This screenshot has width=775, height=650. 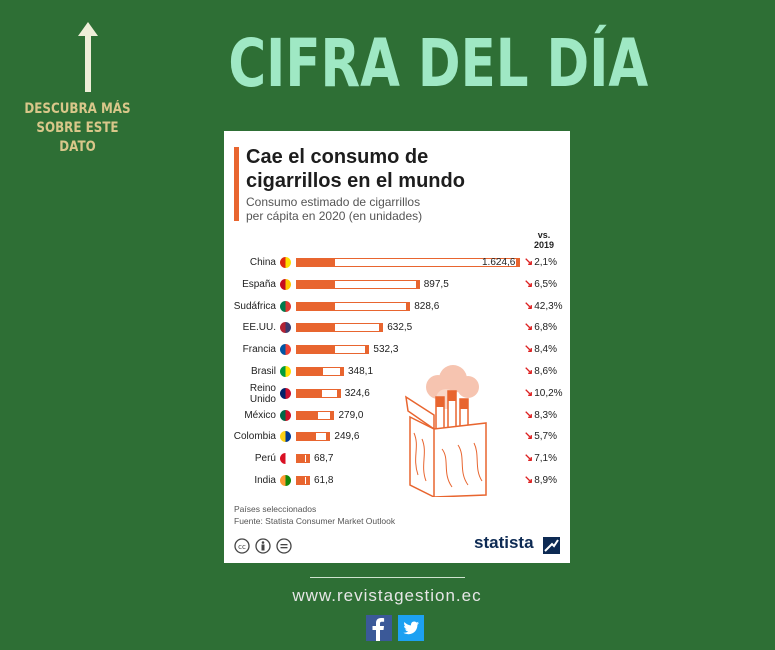 What do you see at coordinates (427, 306) in the screenshot?
I see `value-label: 828,6` at bounding box center [427, 306].